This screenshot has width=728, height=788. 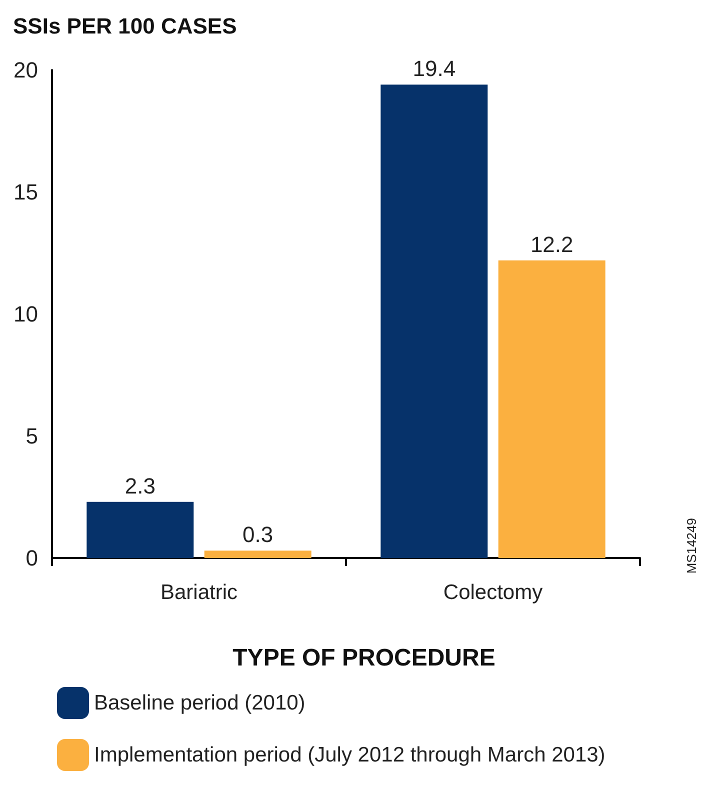 What do you see at coordinates (434, 69) in the screenshot?
I see `data-label: 19.4` at bounding box center [434, 69].